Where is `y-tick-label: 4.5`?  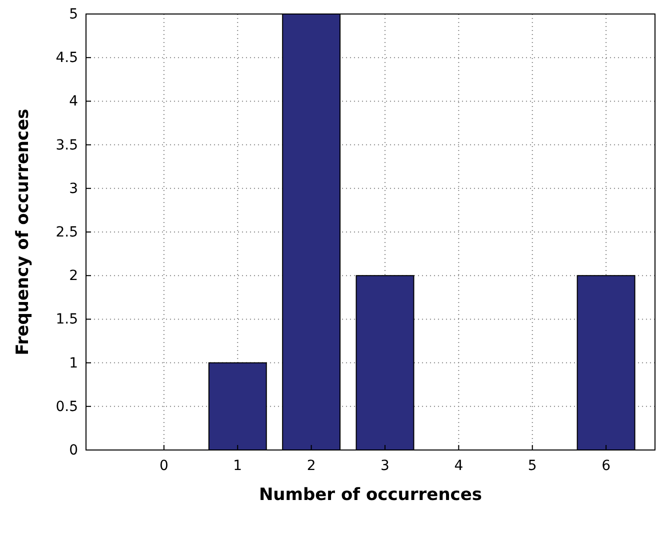
y-tick-label: 4.5 is located at coordinates (67, 58).